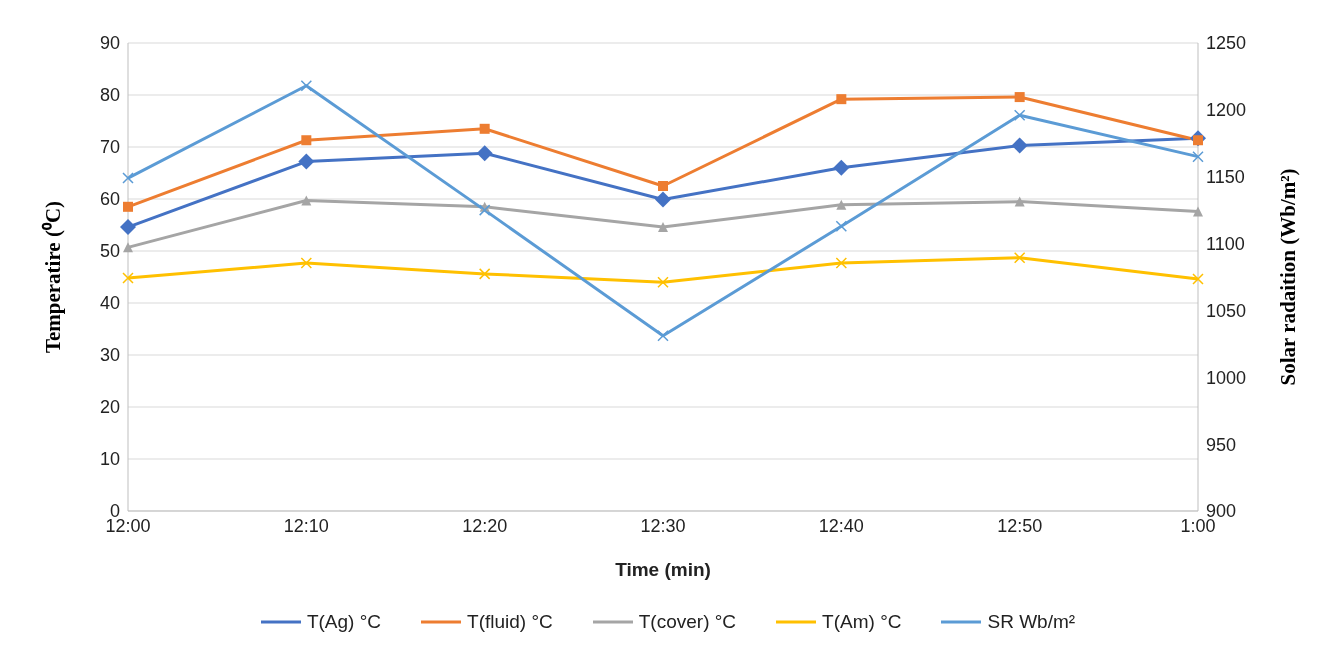 The width and height of the screenshot is (1336, 663). What do you see at coordinates (343, 622) in the screenshot?
I see `legend-label: T(Ag) °C` at bounding box center [343, 622].